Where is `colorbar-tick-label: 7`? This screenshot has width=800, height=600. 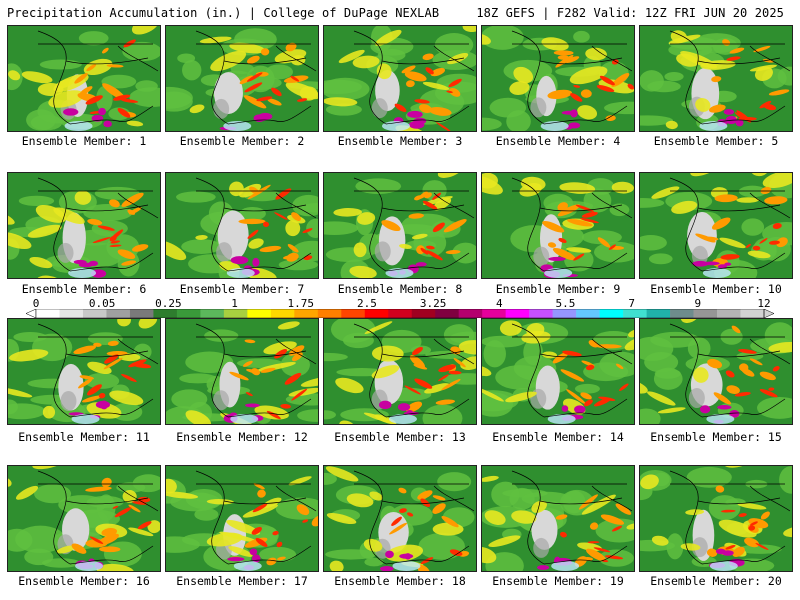
colorbar-tick-label: 7 is located at coordinates (631, 303).